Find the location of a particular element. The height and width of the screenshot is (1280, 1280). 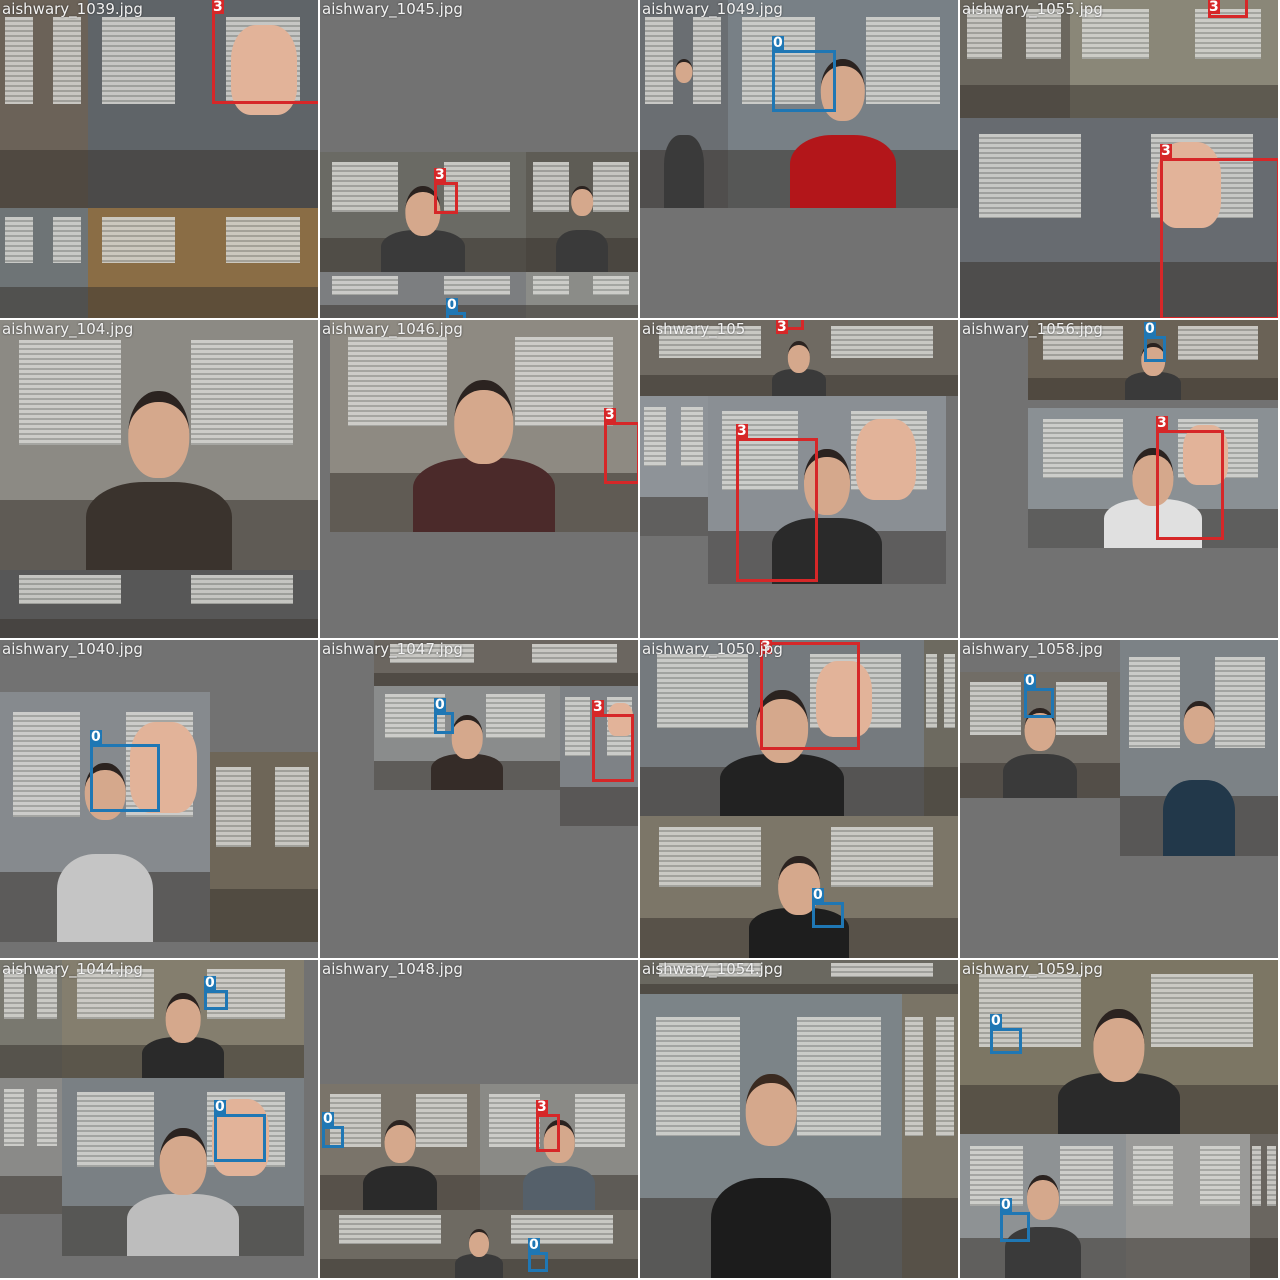

image-tile: 0 0 aishwary_1059.jpg is located at coordinates (1119, 1119).